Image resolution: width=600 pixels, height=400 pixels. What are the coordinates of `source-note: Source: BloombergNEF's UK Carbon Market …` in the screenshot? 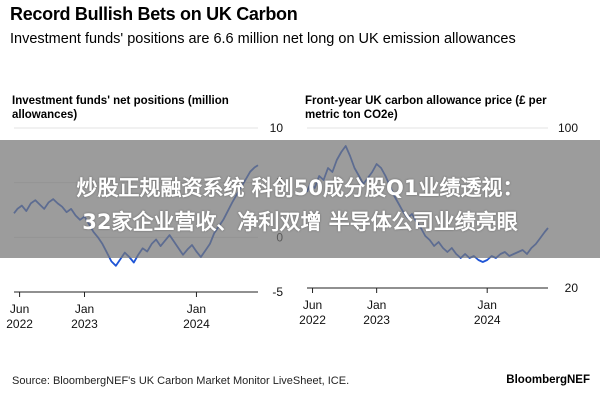 It's located at (181, 381).